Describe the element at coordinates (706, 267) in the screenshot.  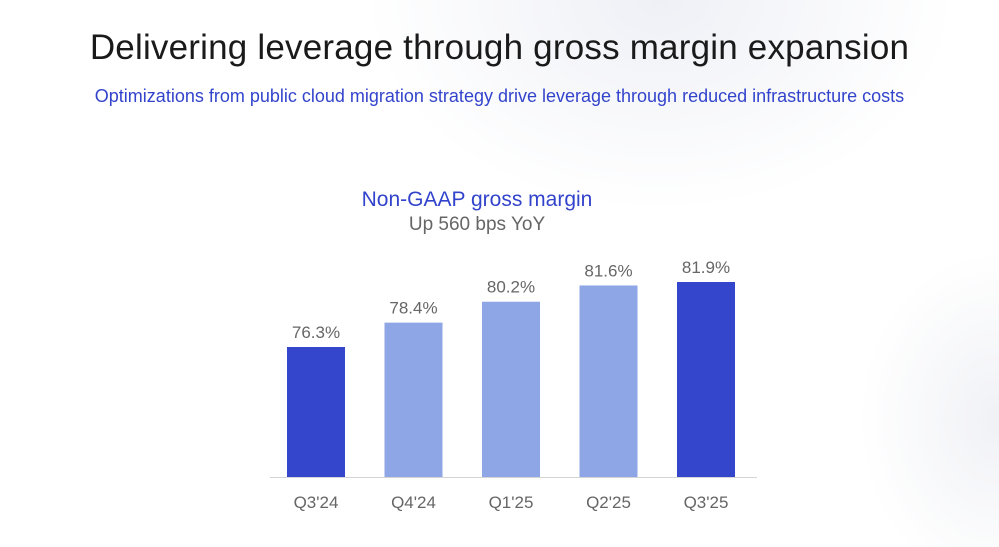
I see `bar-value-label: 81.9%` at that location.